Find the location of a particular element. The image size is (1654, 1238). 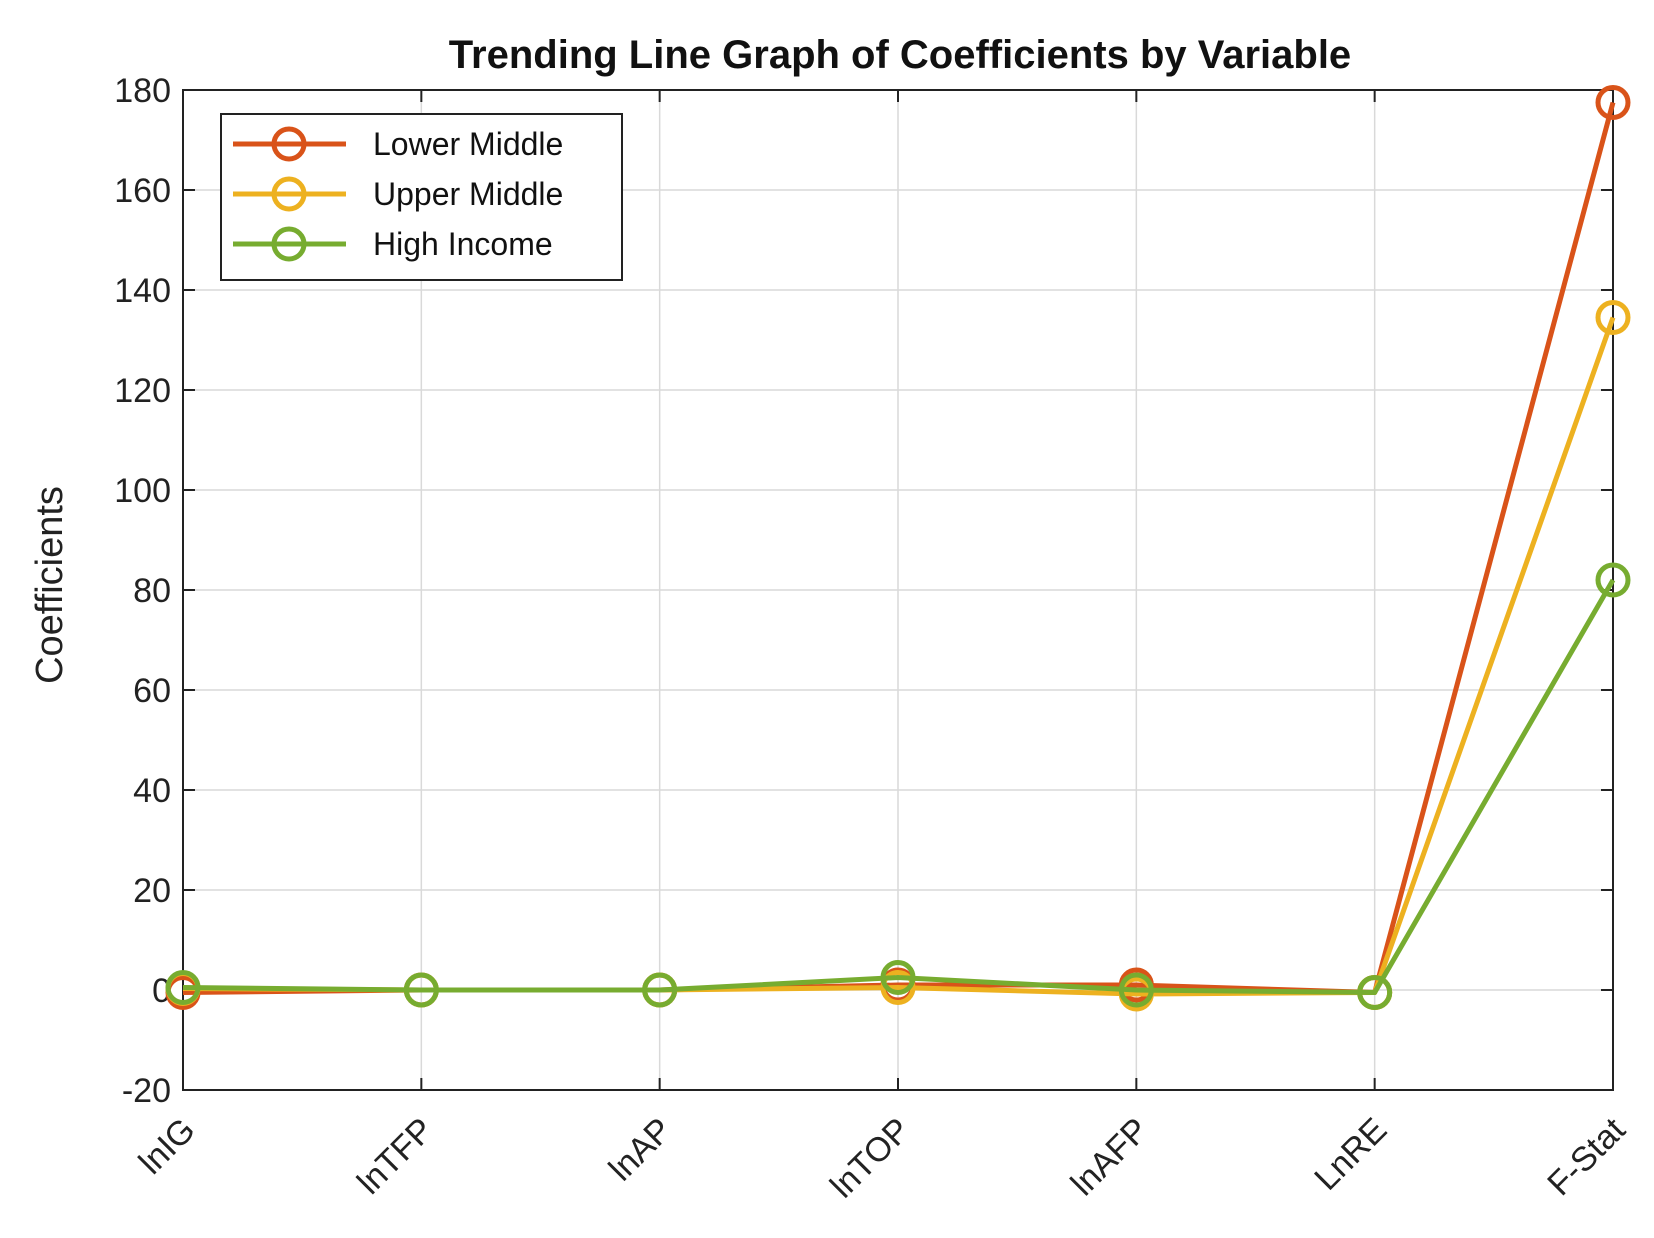

legend: Lower Middle Upper Middle High Income is located at coordinates (421, 197).